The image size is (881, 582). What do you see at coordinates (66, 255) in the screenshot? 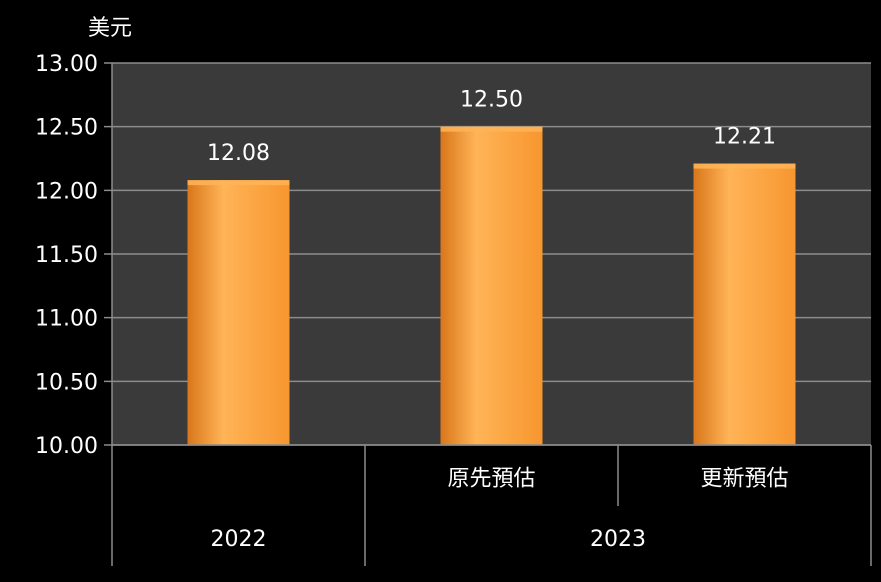
I see `y-tick-label: 11.50` at bounding box center [66, 255].